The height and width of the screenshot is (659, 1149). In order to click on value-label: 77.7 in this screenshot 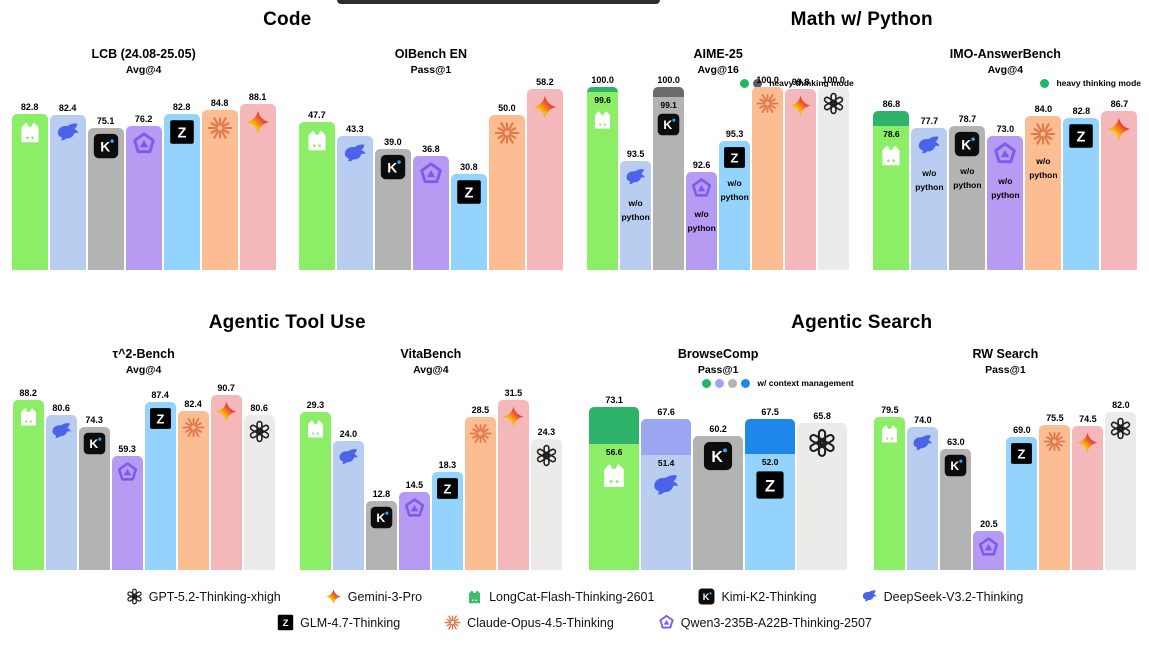, I will do `click(929, 121)`.